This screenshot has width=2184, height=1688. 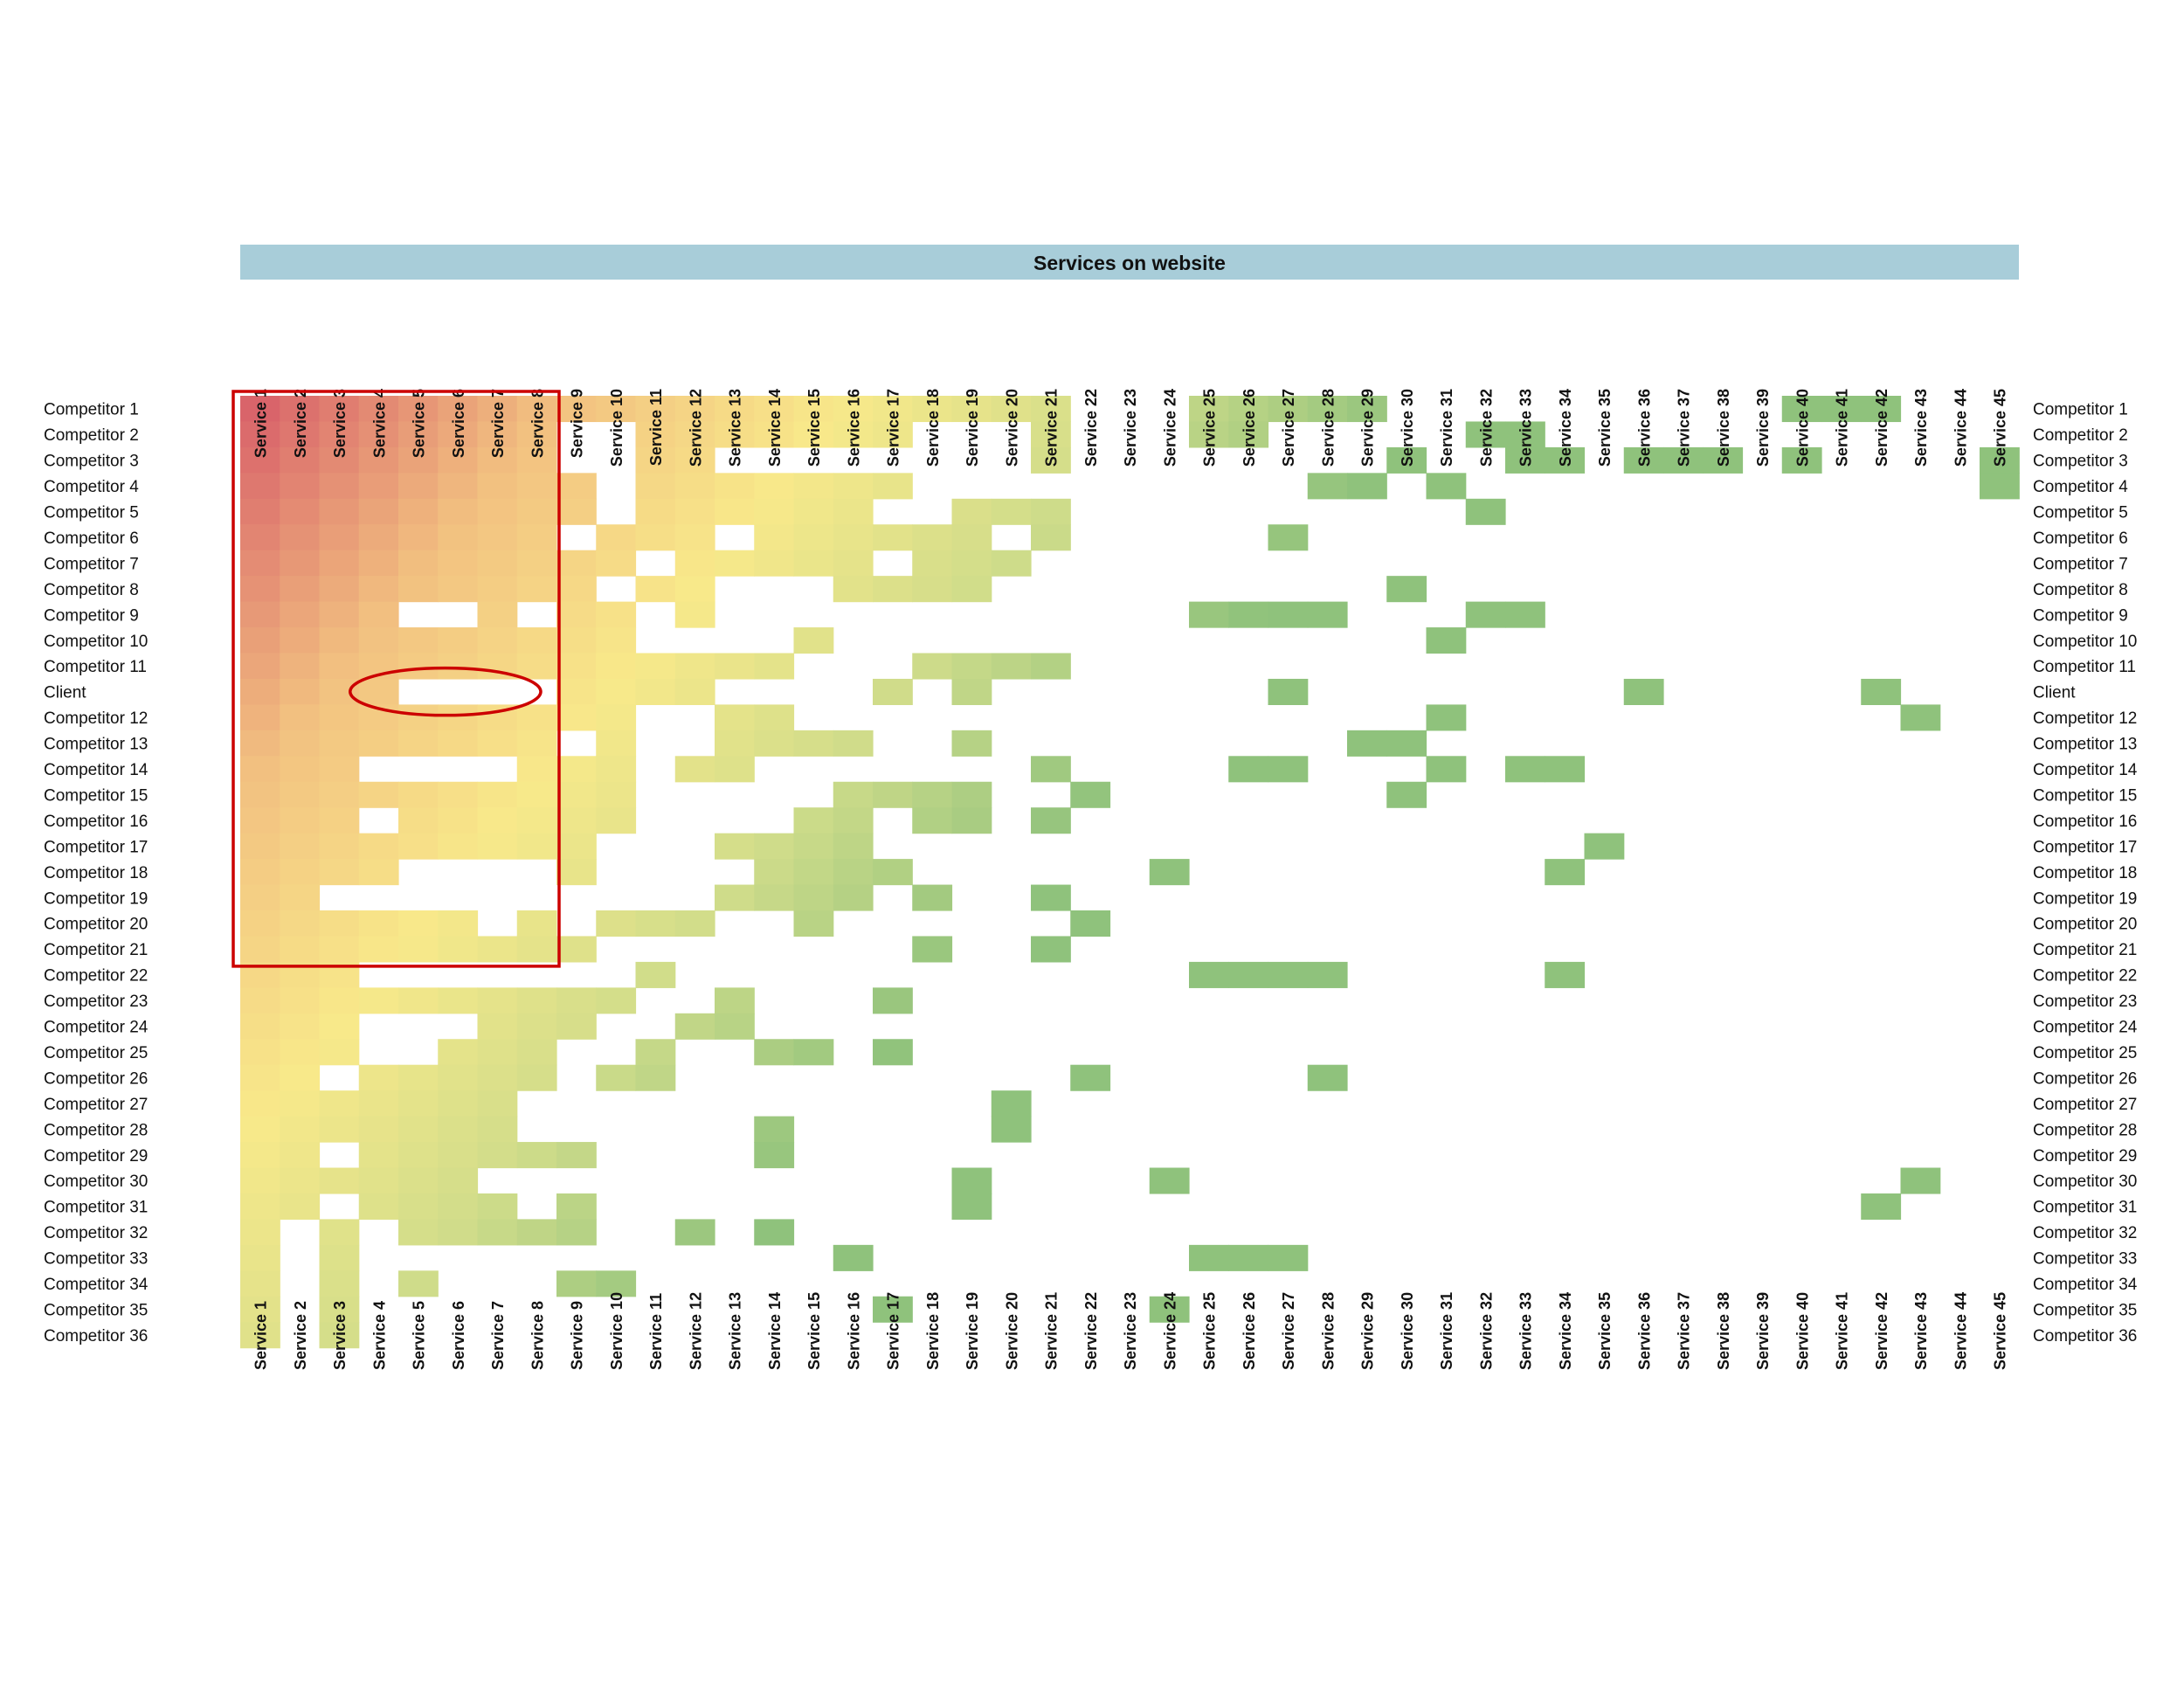 I want to click on highlight-ellipse, so click(x=446, y=691).